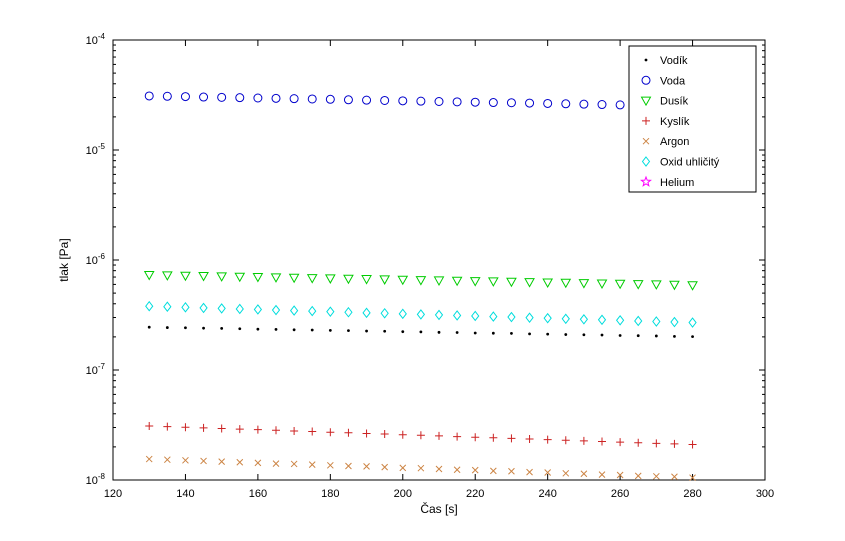 Image resolution: width=845 pixels, height=541 pixels. What do you see at coordinates (113, 494) in the screenshot?
I see `x-tick-label: 120` at bounding box center [113, 494].